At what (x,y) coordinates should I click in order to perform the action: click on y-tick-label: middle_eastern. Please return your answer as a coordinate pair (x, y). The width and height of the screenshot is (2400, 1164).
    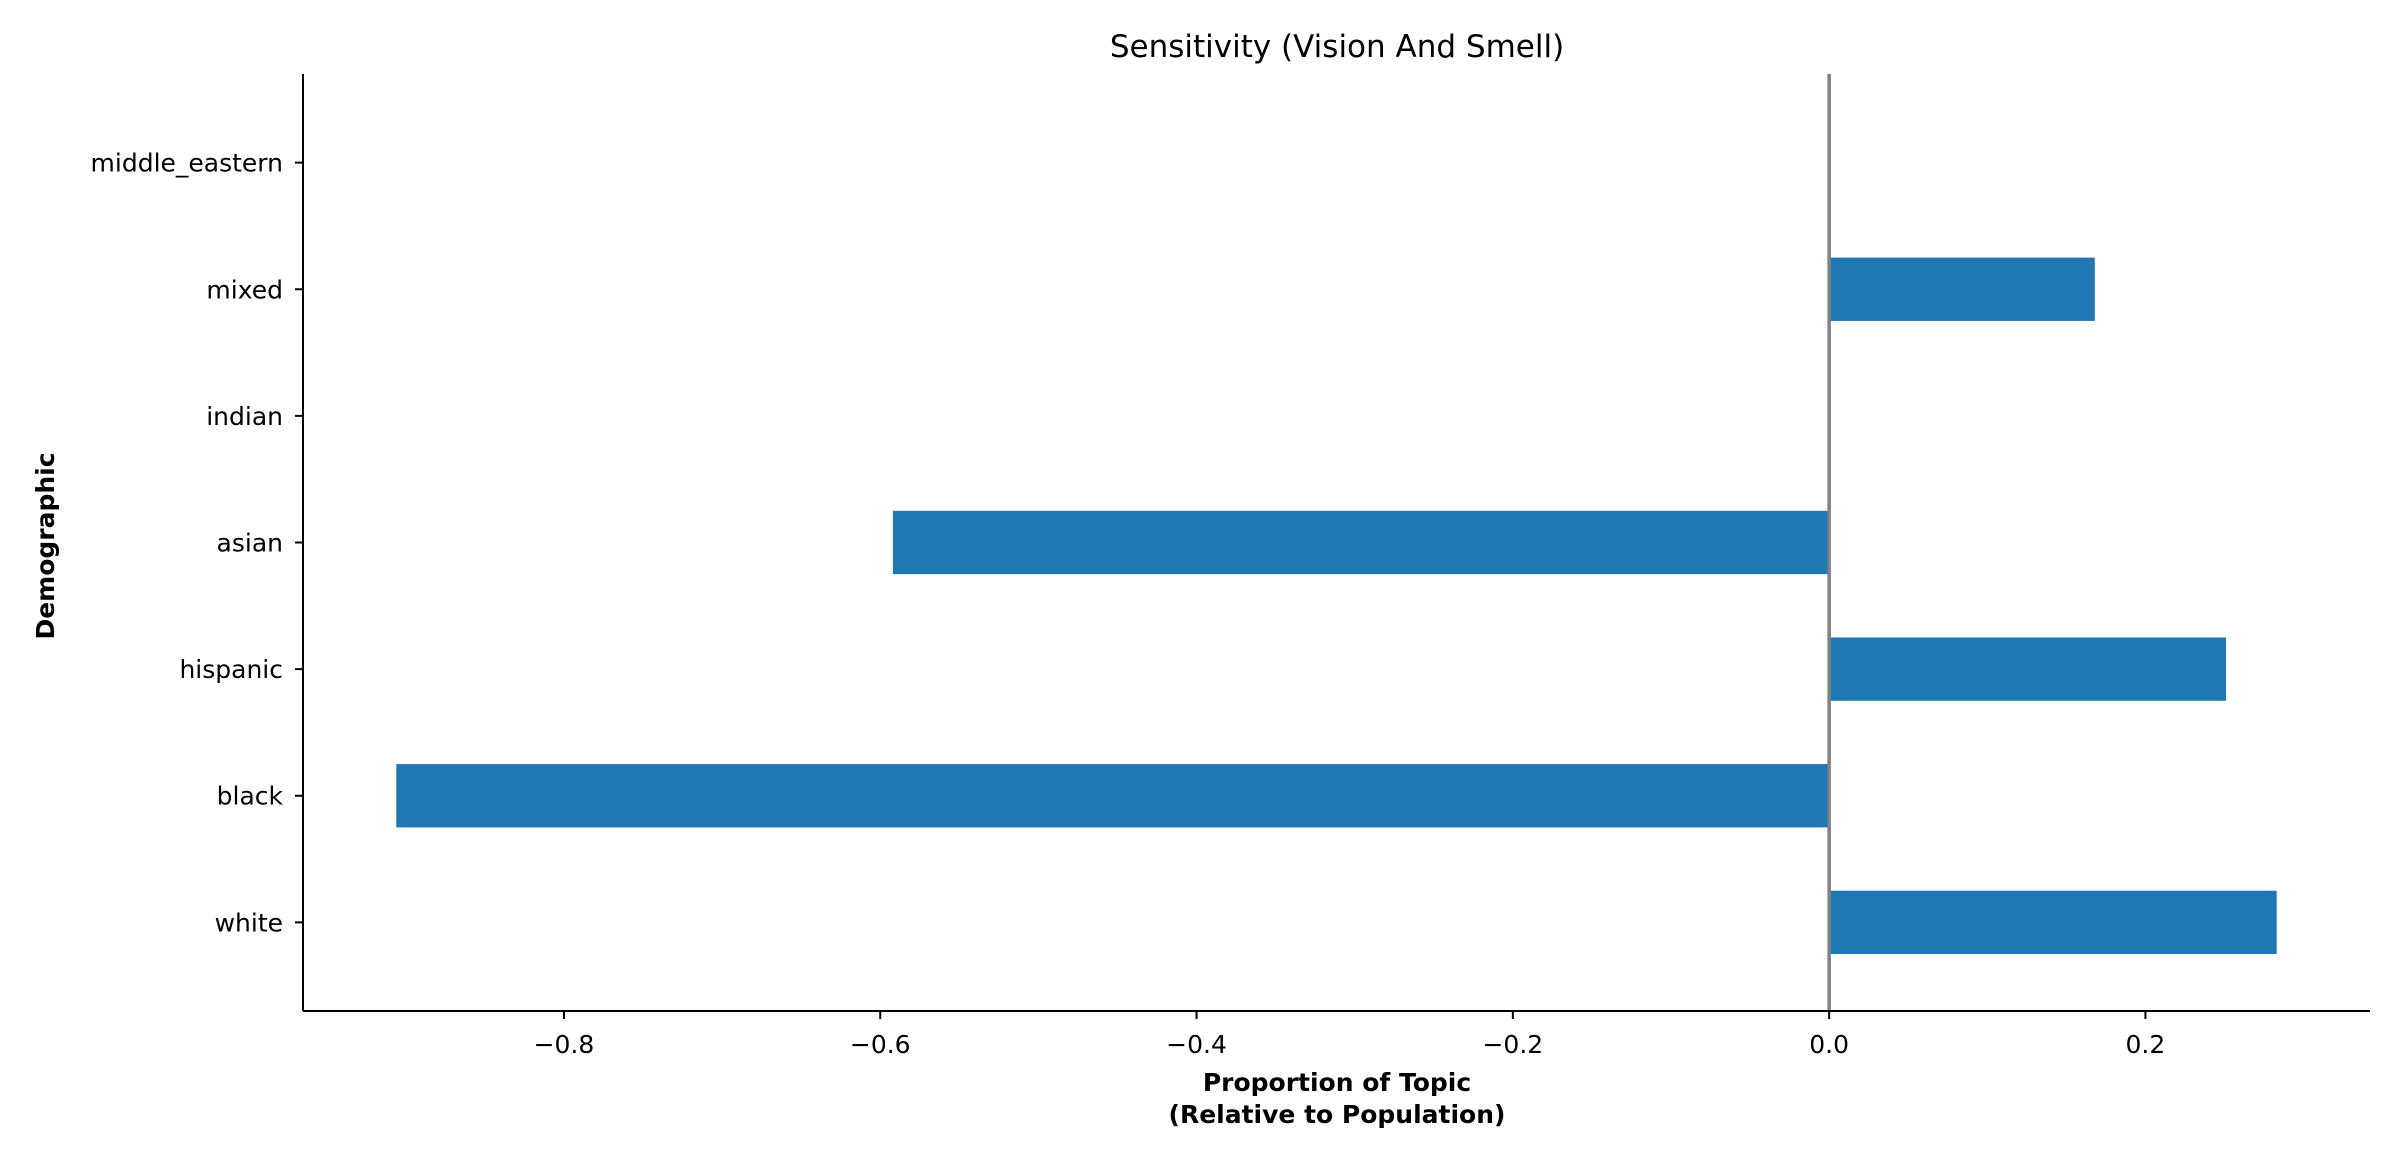
    Looking at the image, I should click on (187, 163).